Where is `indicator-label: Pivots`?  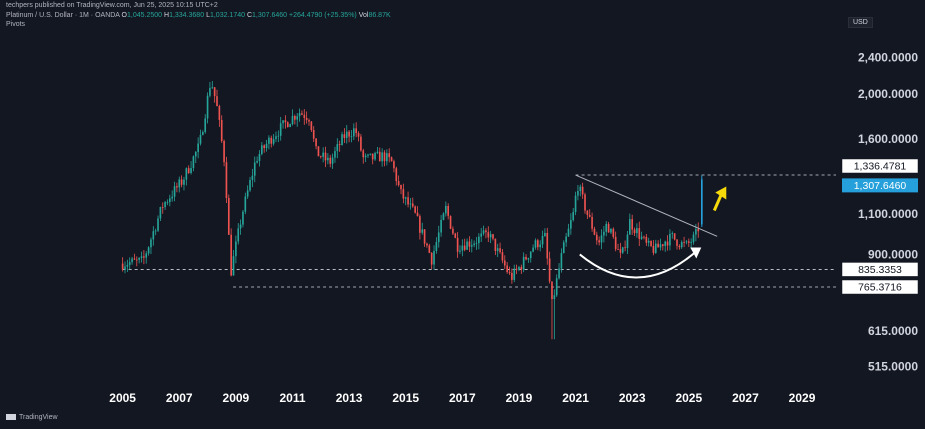
indicator-label: Pivots is located at coordinates (16, 24).